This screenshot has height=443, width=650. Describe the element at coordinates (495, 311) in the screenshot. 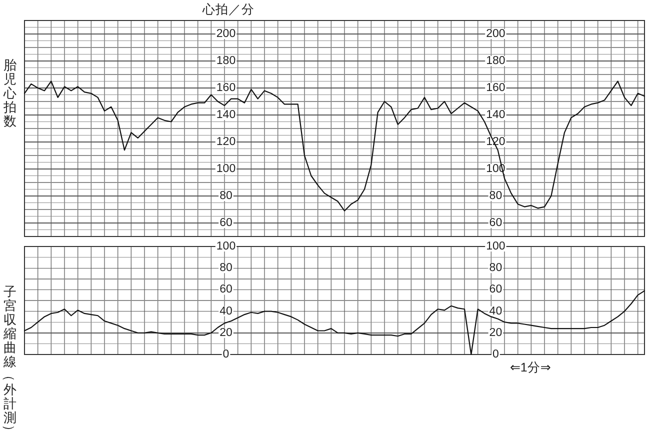

I see `y2-tick-label: 40` at that location.